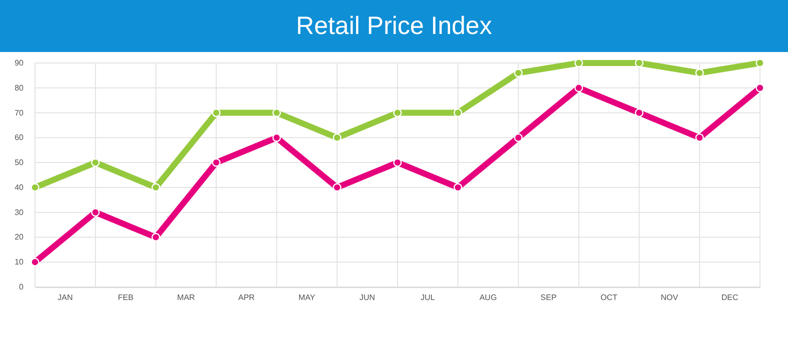 Image resolution: width=788 pixels, height=350 pixels. I want to click on text: FEB, so click(126, 297).